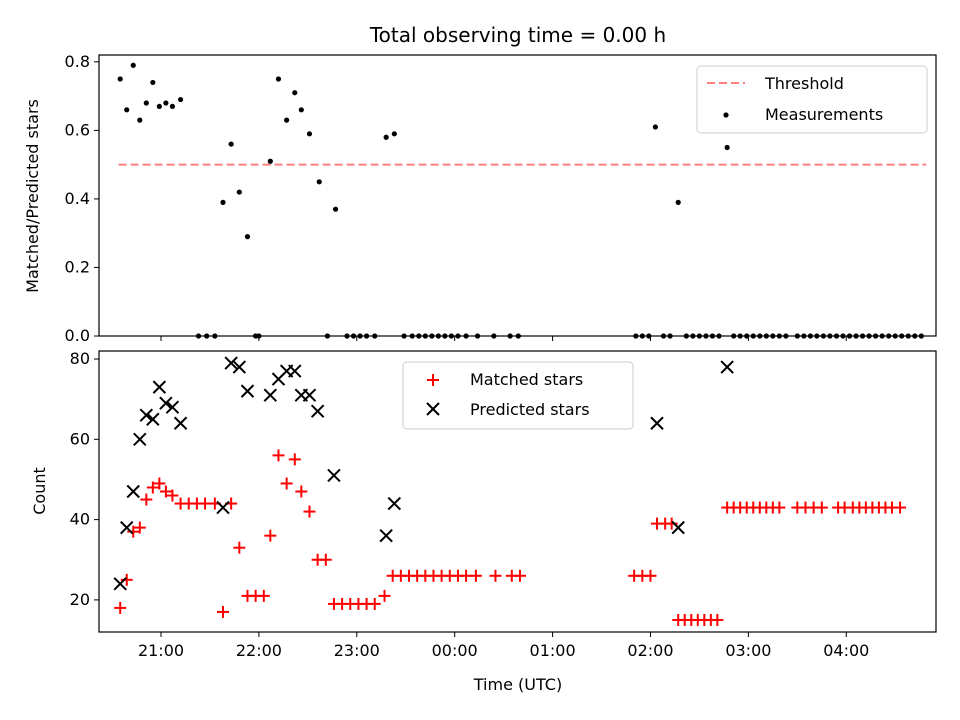 The width and height of the screenshot is (960, 720). I want to click on top-y-tick-label: 0.2, so click(77, 266).